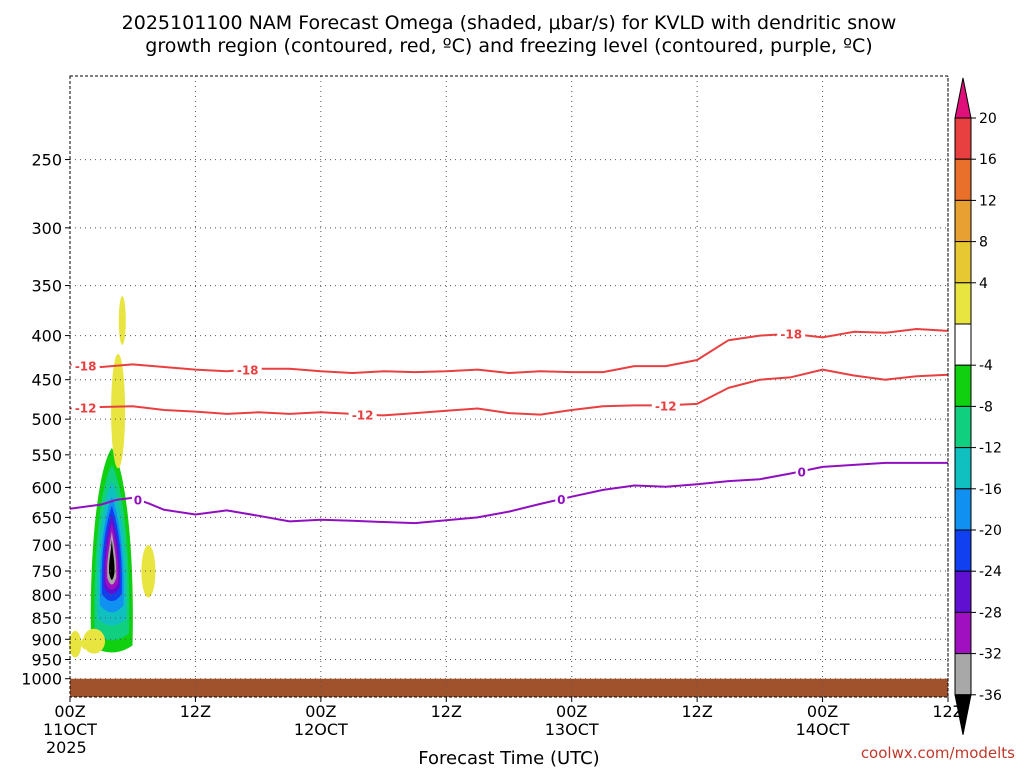  Describe the element at coordinates (988, 119) in the screenshot. I see `colorbar-label: 20` at that location.